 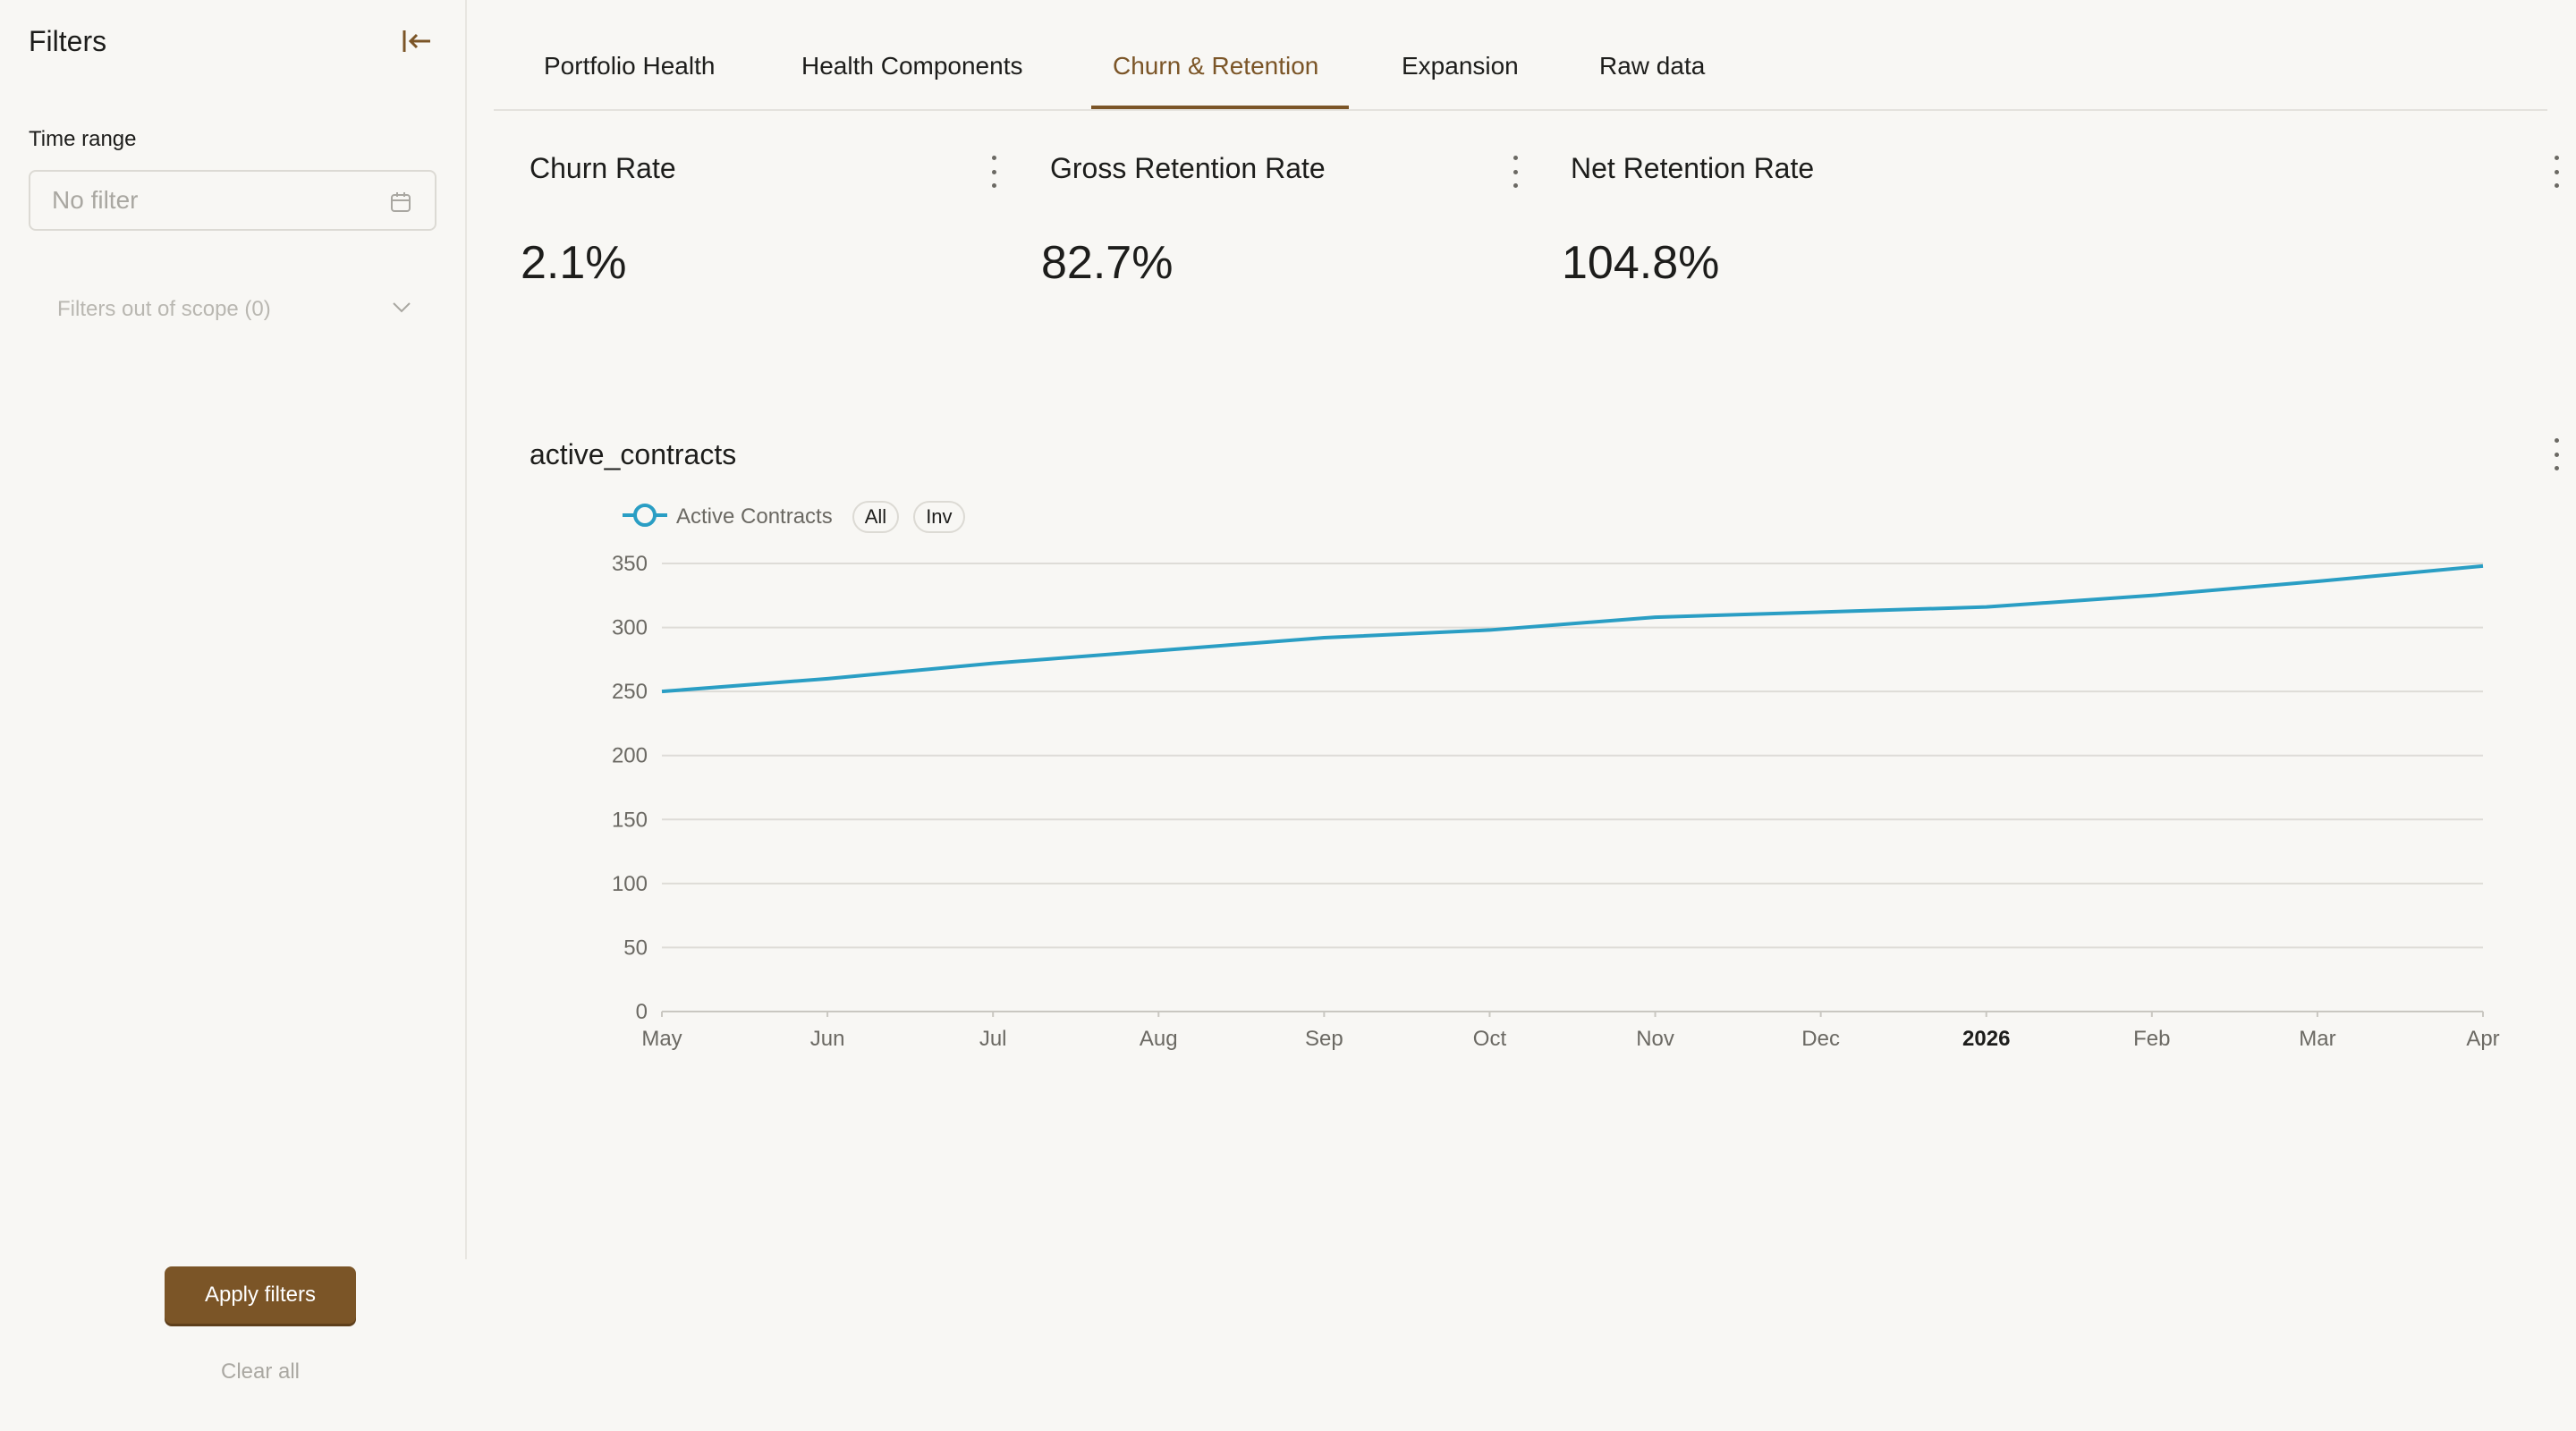 I want to click on apply-filters-button: Apply filters, so click(x=260, y=1295).